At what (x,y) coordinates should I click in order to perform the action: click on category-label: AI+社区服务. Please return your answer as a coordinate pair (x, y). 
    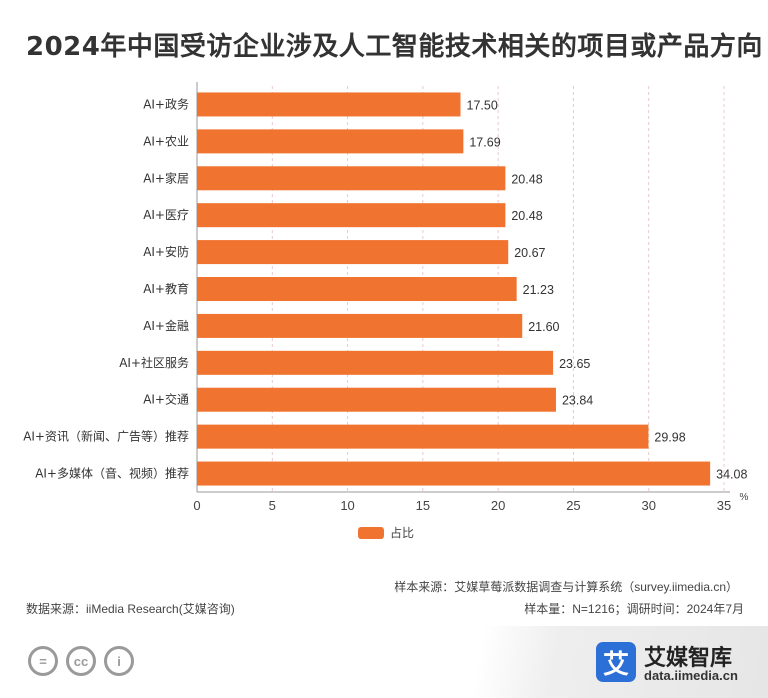
    Looking at the image, I should click on (154, 362).